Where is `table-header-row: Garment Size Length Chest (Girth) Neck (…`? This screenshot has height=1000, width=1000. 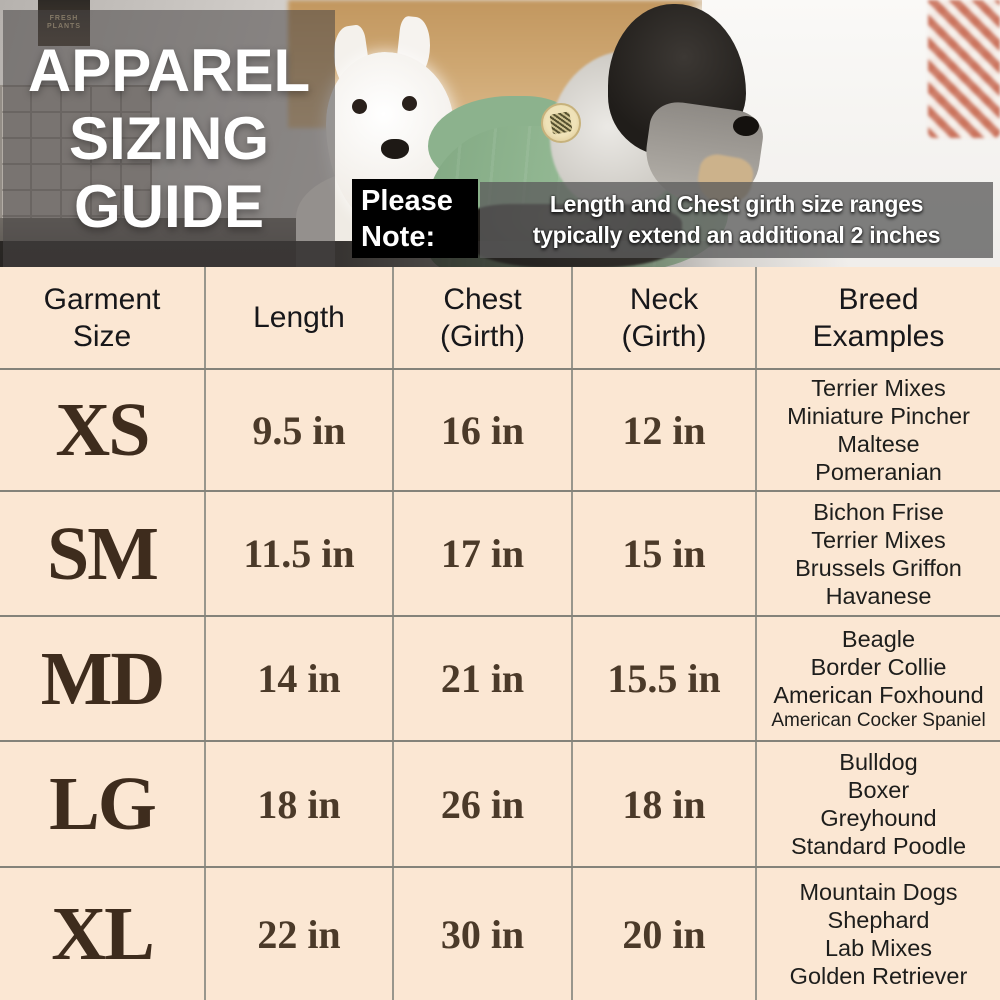
table-header-row: Garment Size Length Chest (Girth) Neck (… is located at coordinates (500, 317).